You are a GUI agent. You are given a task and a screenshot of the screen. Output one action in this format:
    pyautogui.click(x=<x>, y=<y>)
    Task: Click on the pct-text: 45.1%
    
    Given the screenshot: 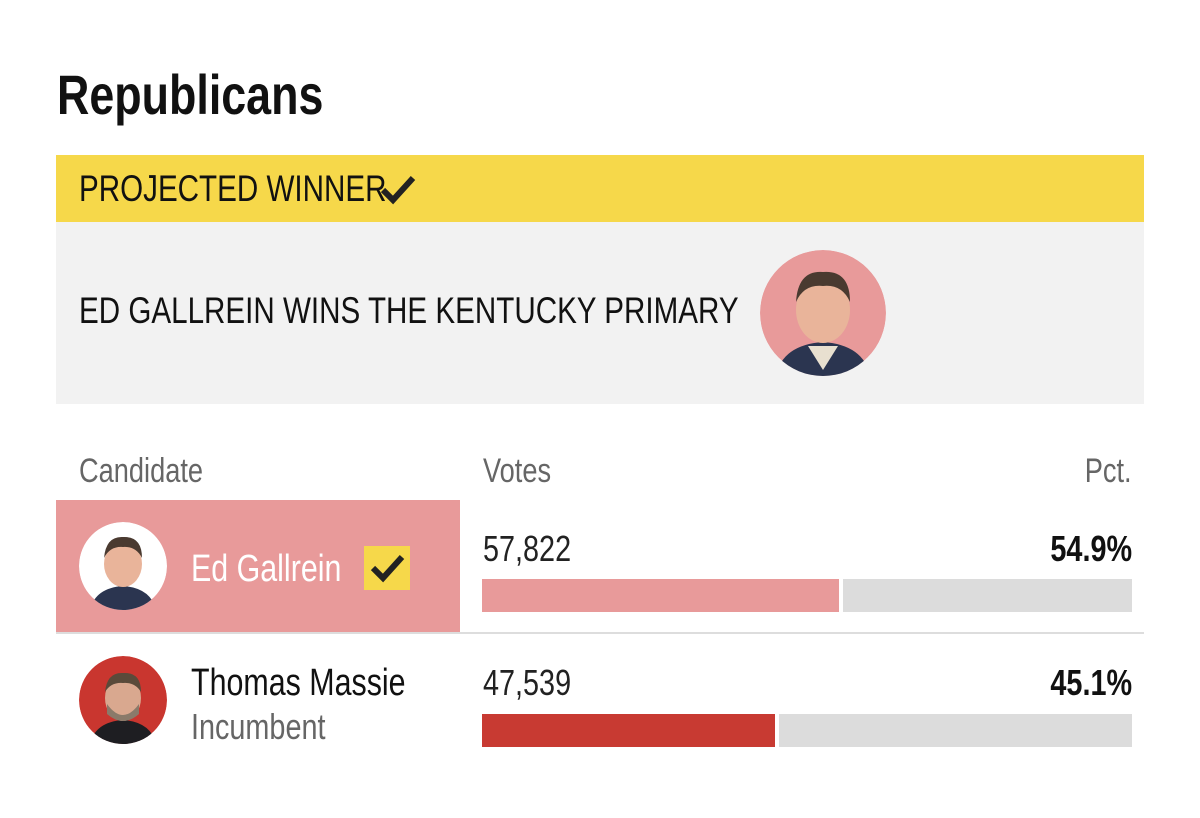 What is the action you would take?
    pyautogui.click(x=1091, y=682)
    